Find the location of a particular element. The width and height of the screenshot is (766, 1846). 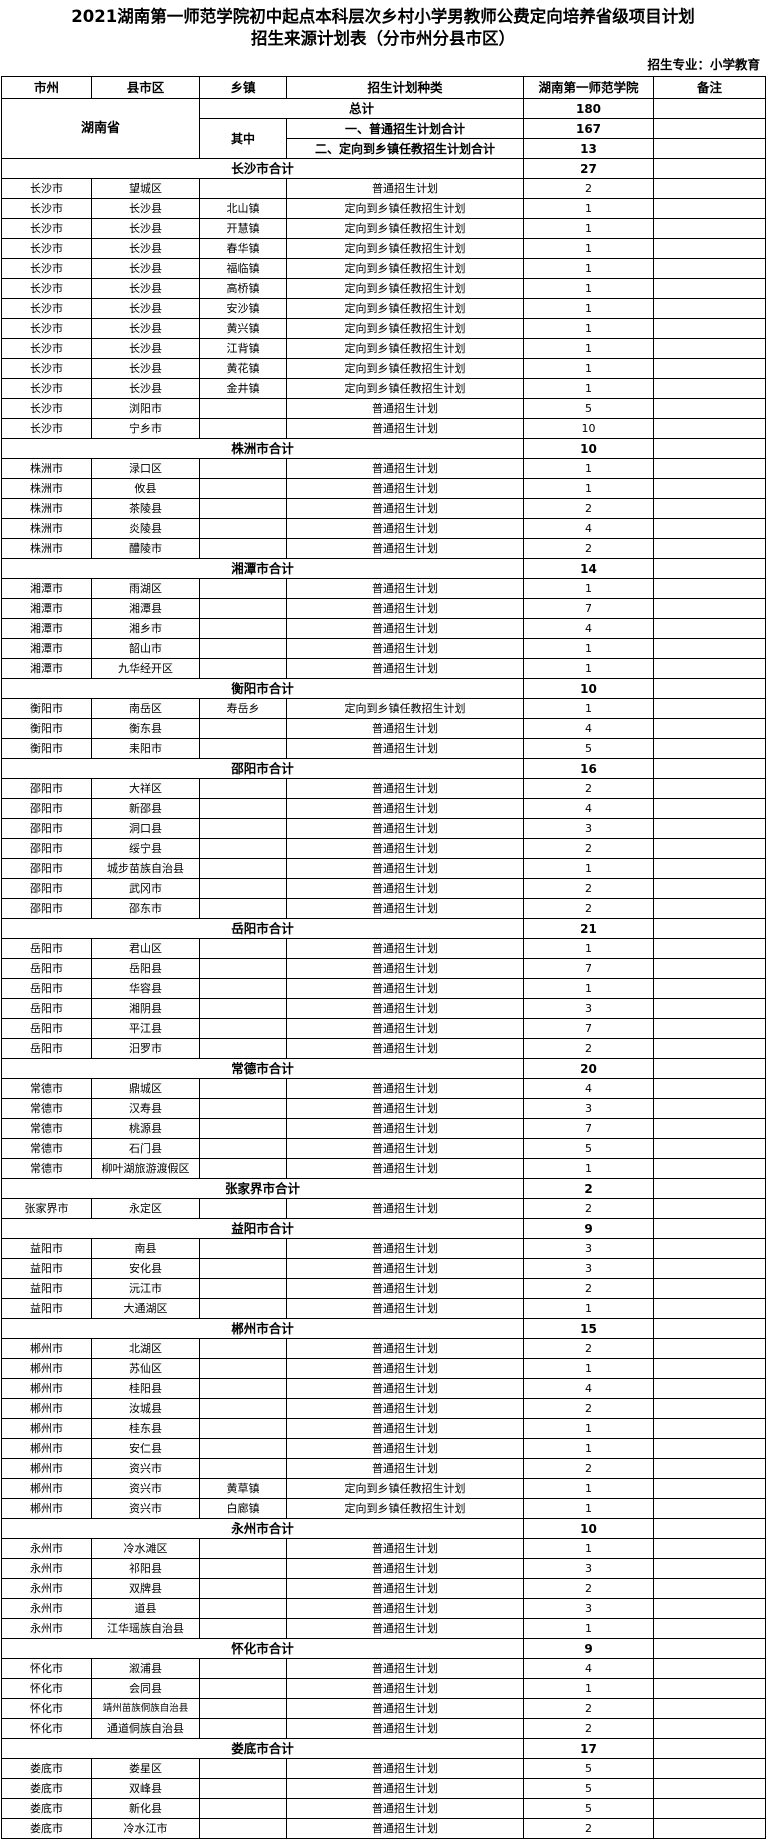

cell-city: 邵阳市 is located at coordinates (46, 808).